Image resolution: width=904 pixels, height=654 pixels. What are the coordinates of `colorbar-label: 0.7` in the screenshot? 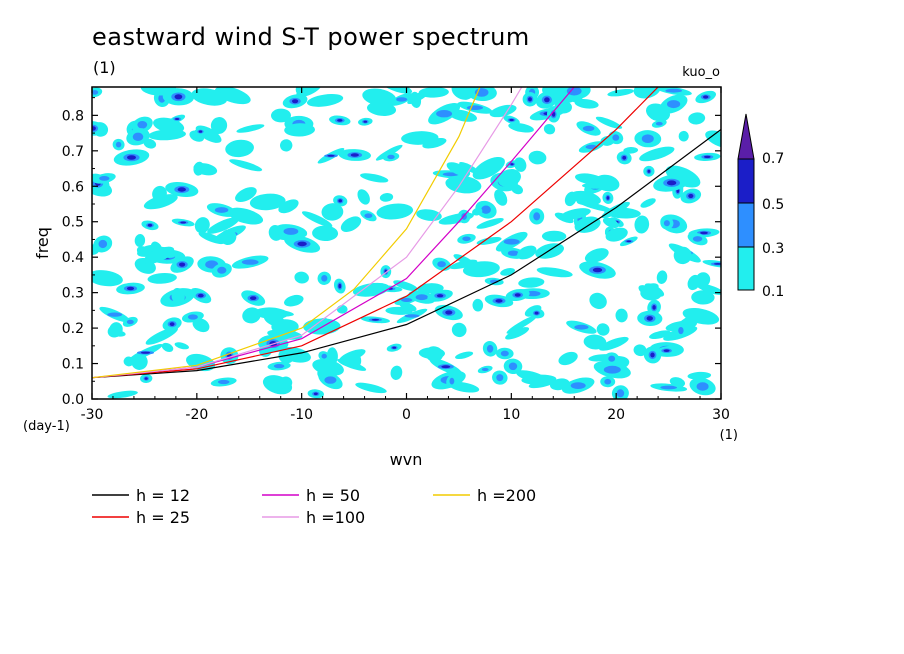 It's located at (773, 159).